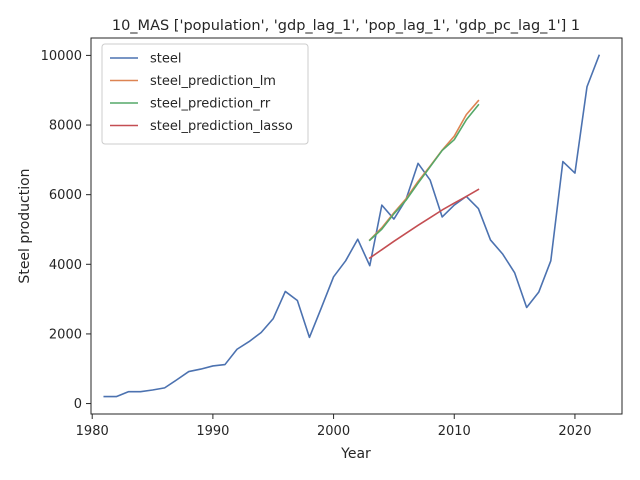 The height and width of the screenshot is (480, 640). I want to click on x-tick-label: 1990, so click(212, 431).